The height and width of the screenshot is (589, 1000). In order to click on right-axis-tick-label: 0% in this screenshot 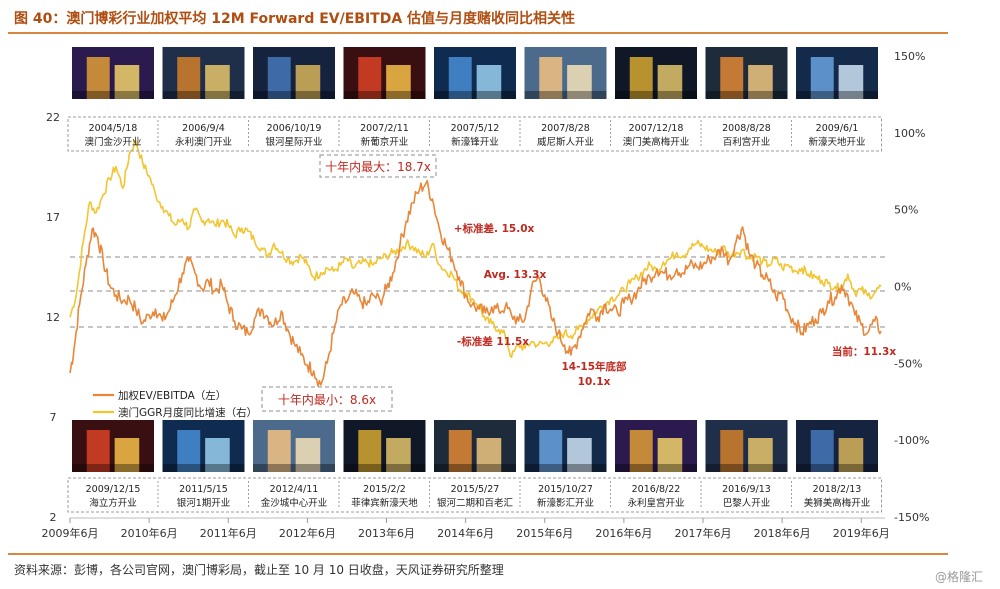, I will do `click(902, 287)`.